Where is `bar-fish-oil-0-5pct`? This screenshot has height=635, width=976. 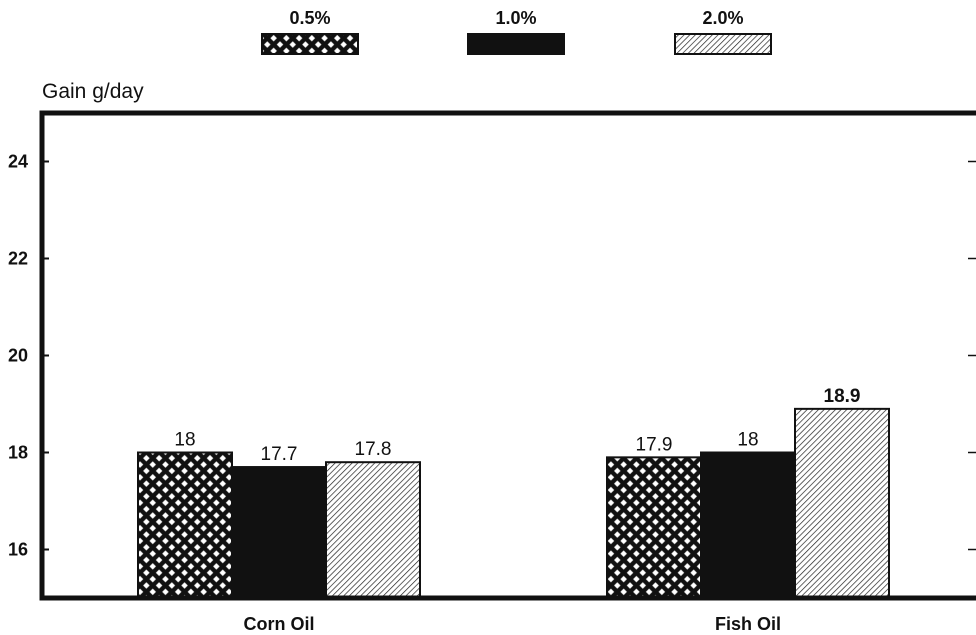
bar-fish-oil-0-5pct is located at coordinates (654, 527).